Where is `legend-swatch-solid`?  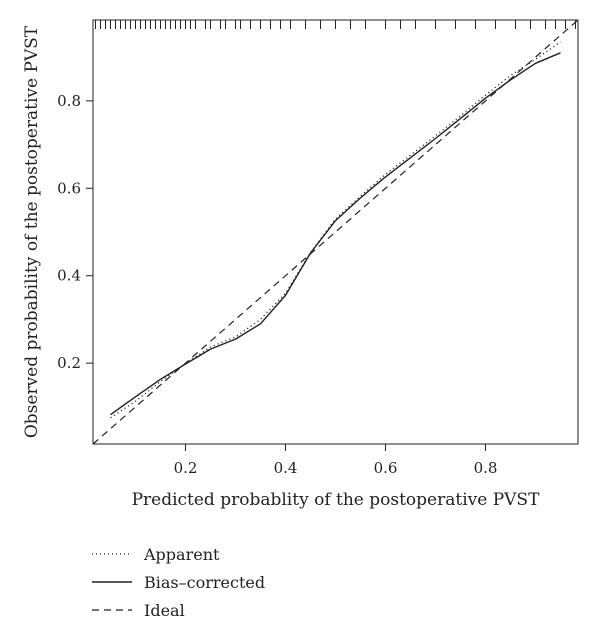 legend-swatch-solid is located at coordinates (112, 582).